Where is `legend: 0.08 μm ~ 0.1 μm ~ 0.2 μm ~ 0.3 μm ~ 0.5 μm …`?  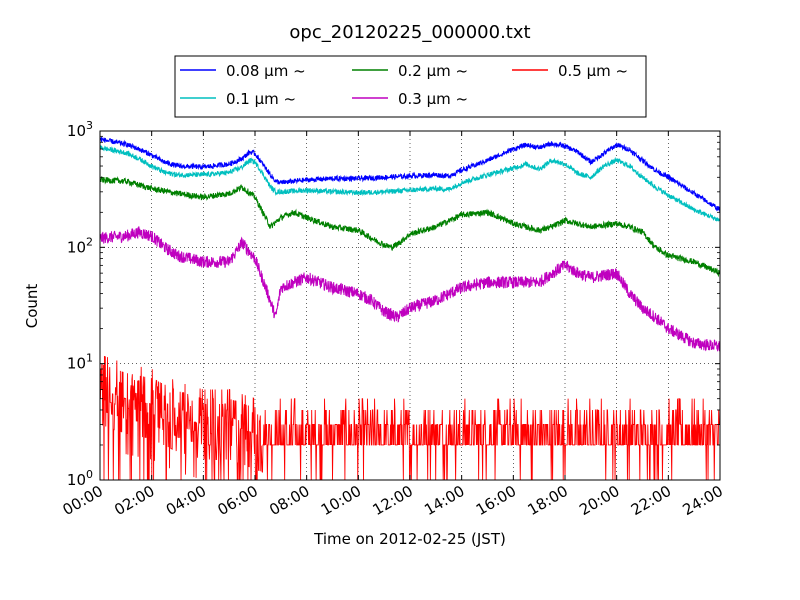 legend: 0.08 μm ~ 0.1 μm ~ 0.2 μm ~ 0.3 μm ~ 0.5 μm … is located at coordinates (410, 86).